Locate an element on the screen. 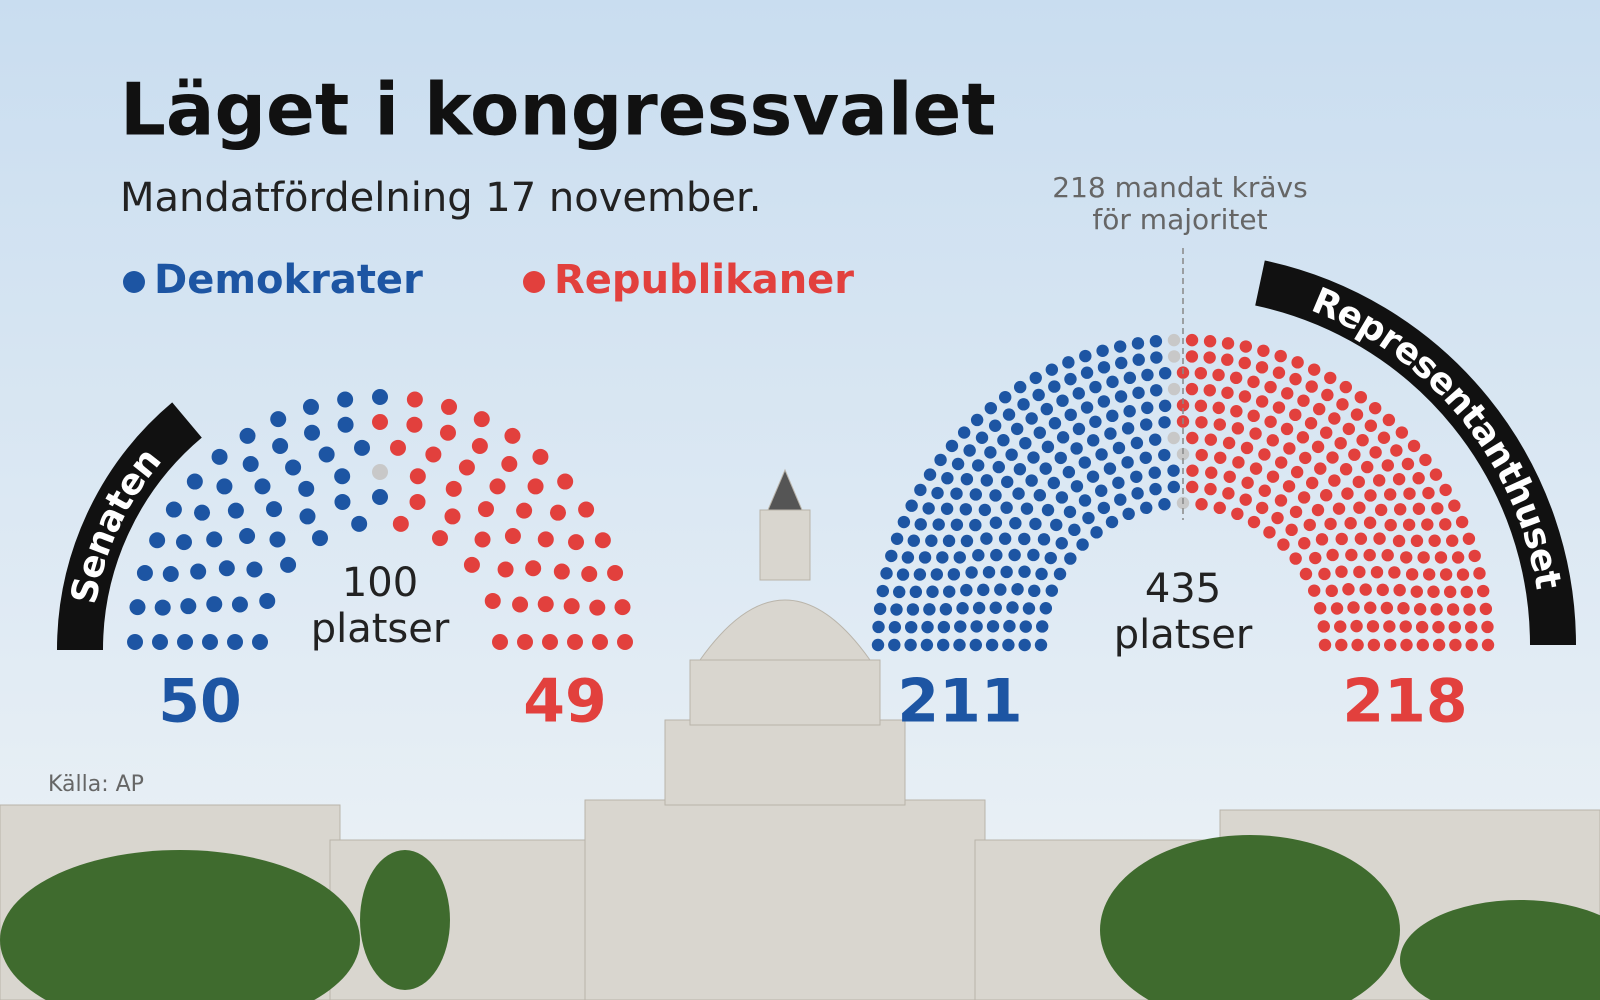 This screenshot has width=1600, height=1000. label-band is located at coordinates (1415, 453).